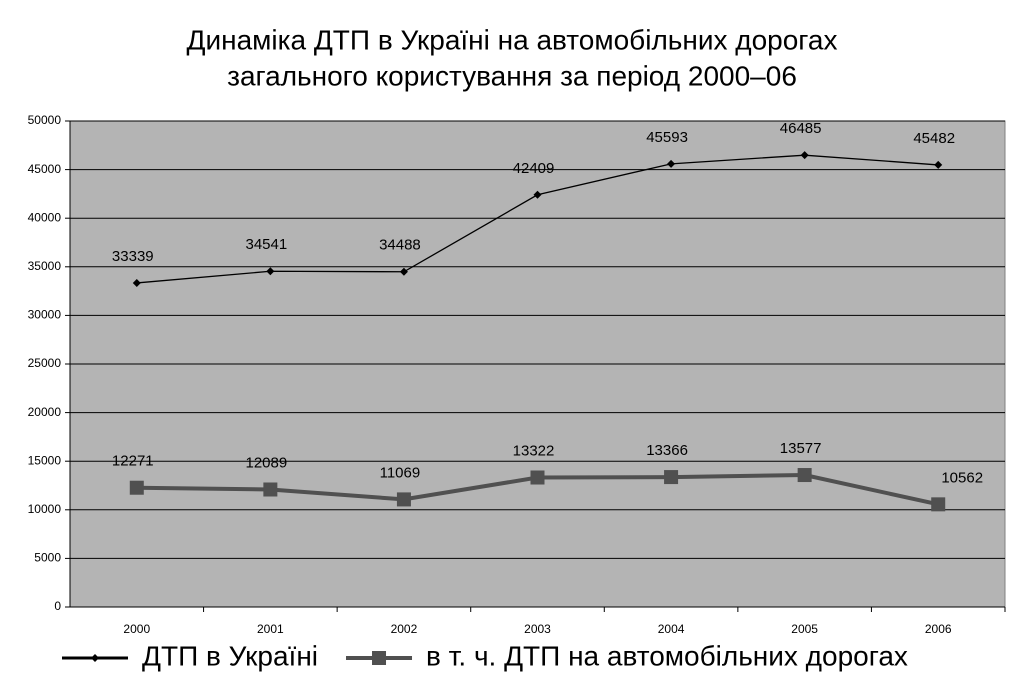 Image resolution: width=1028 pixels, height=681 pixels. What do you see at coordinates (667, 655) in the screenshot?
I see `legend-label: в т. ч. ДТП на автомобільних дорогах` at bounding box center [667, 655].